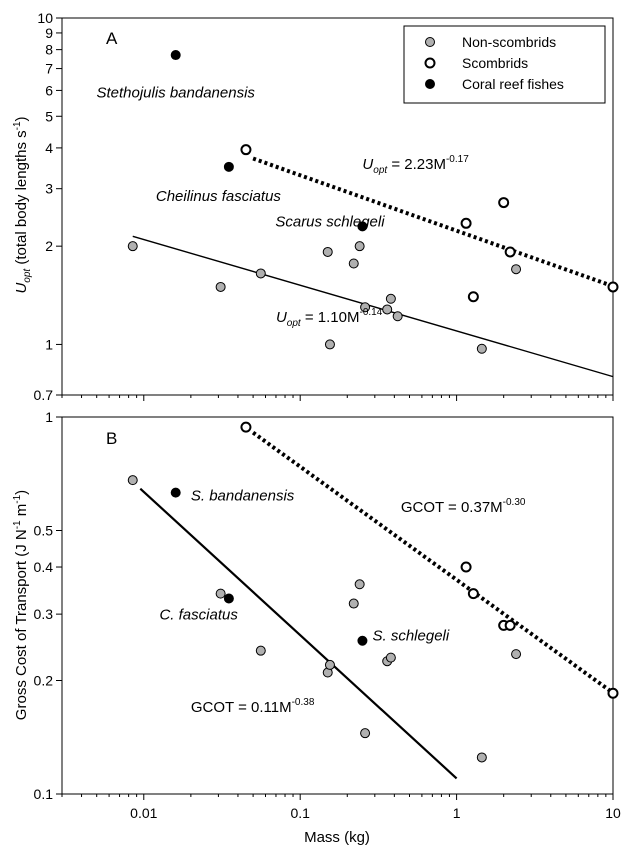  I want to click on panel-b-y-axis-title: Gross Cost of Transport (J N-1 m-1), so click(21, 605).